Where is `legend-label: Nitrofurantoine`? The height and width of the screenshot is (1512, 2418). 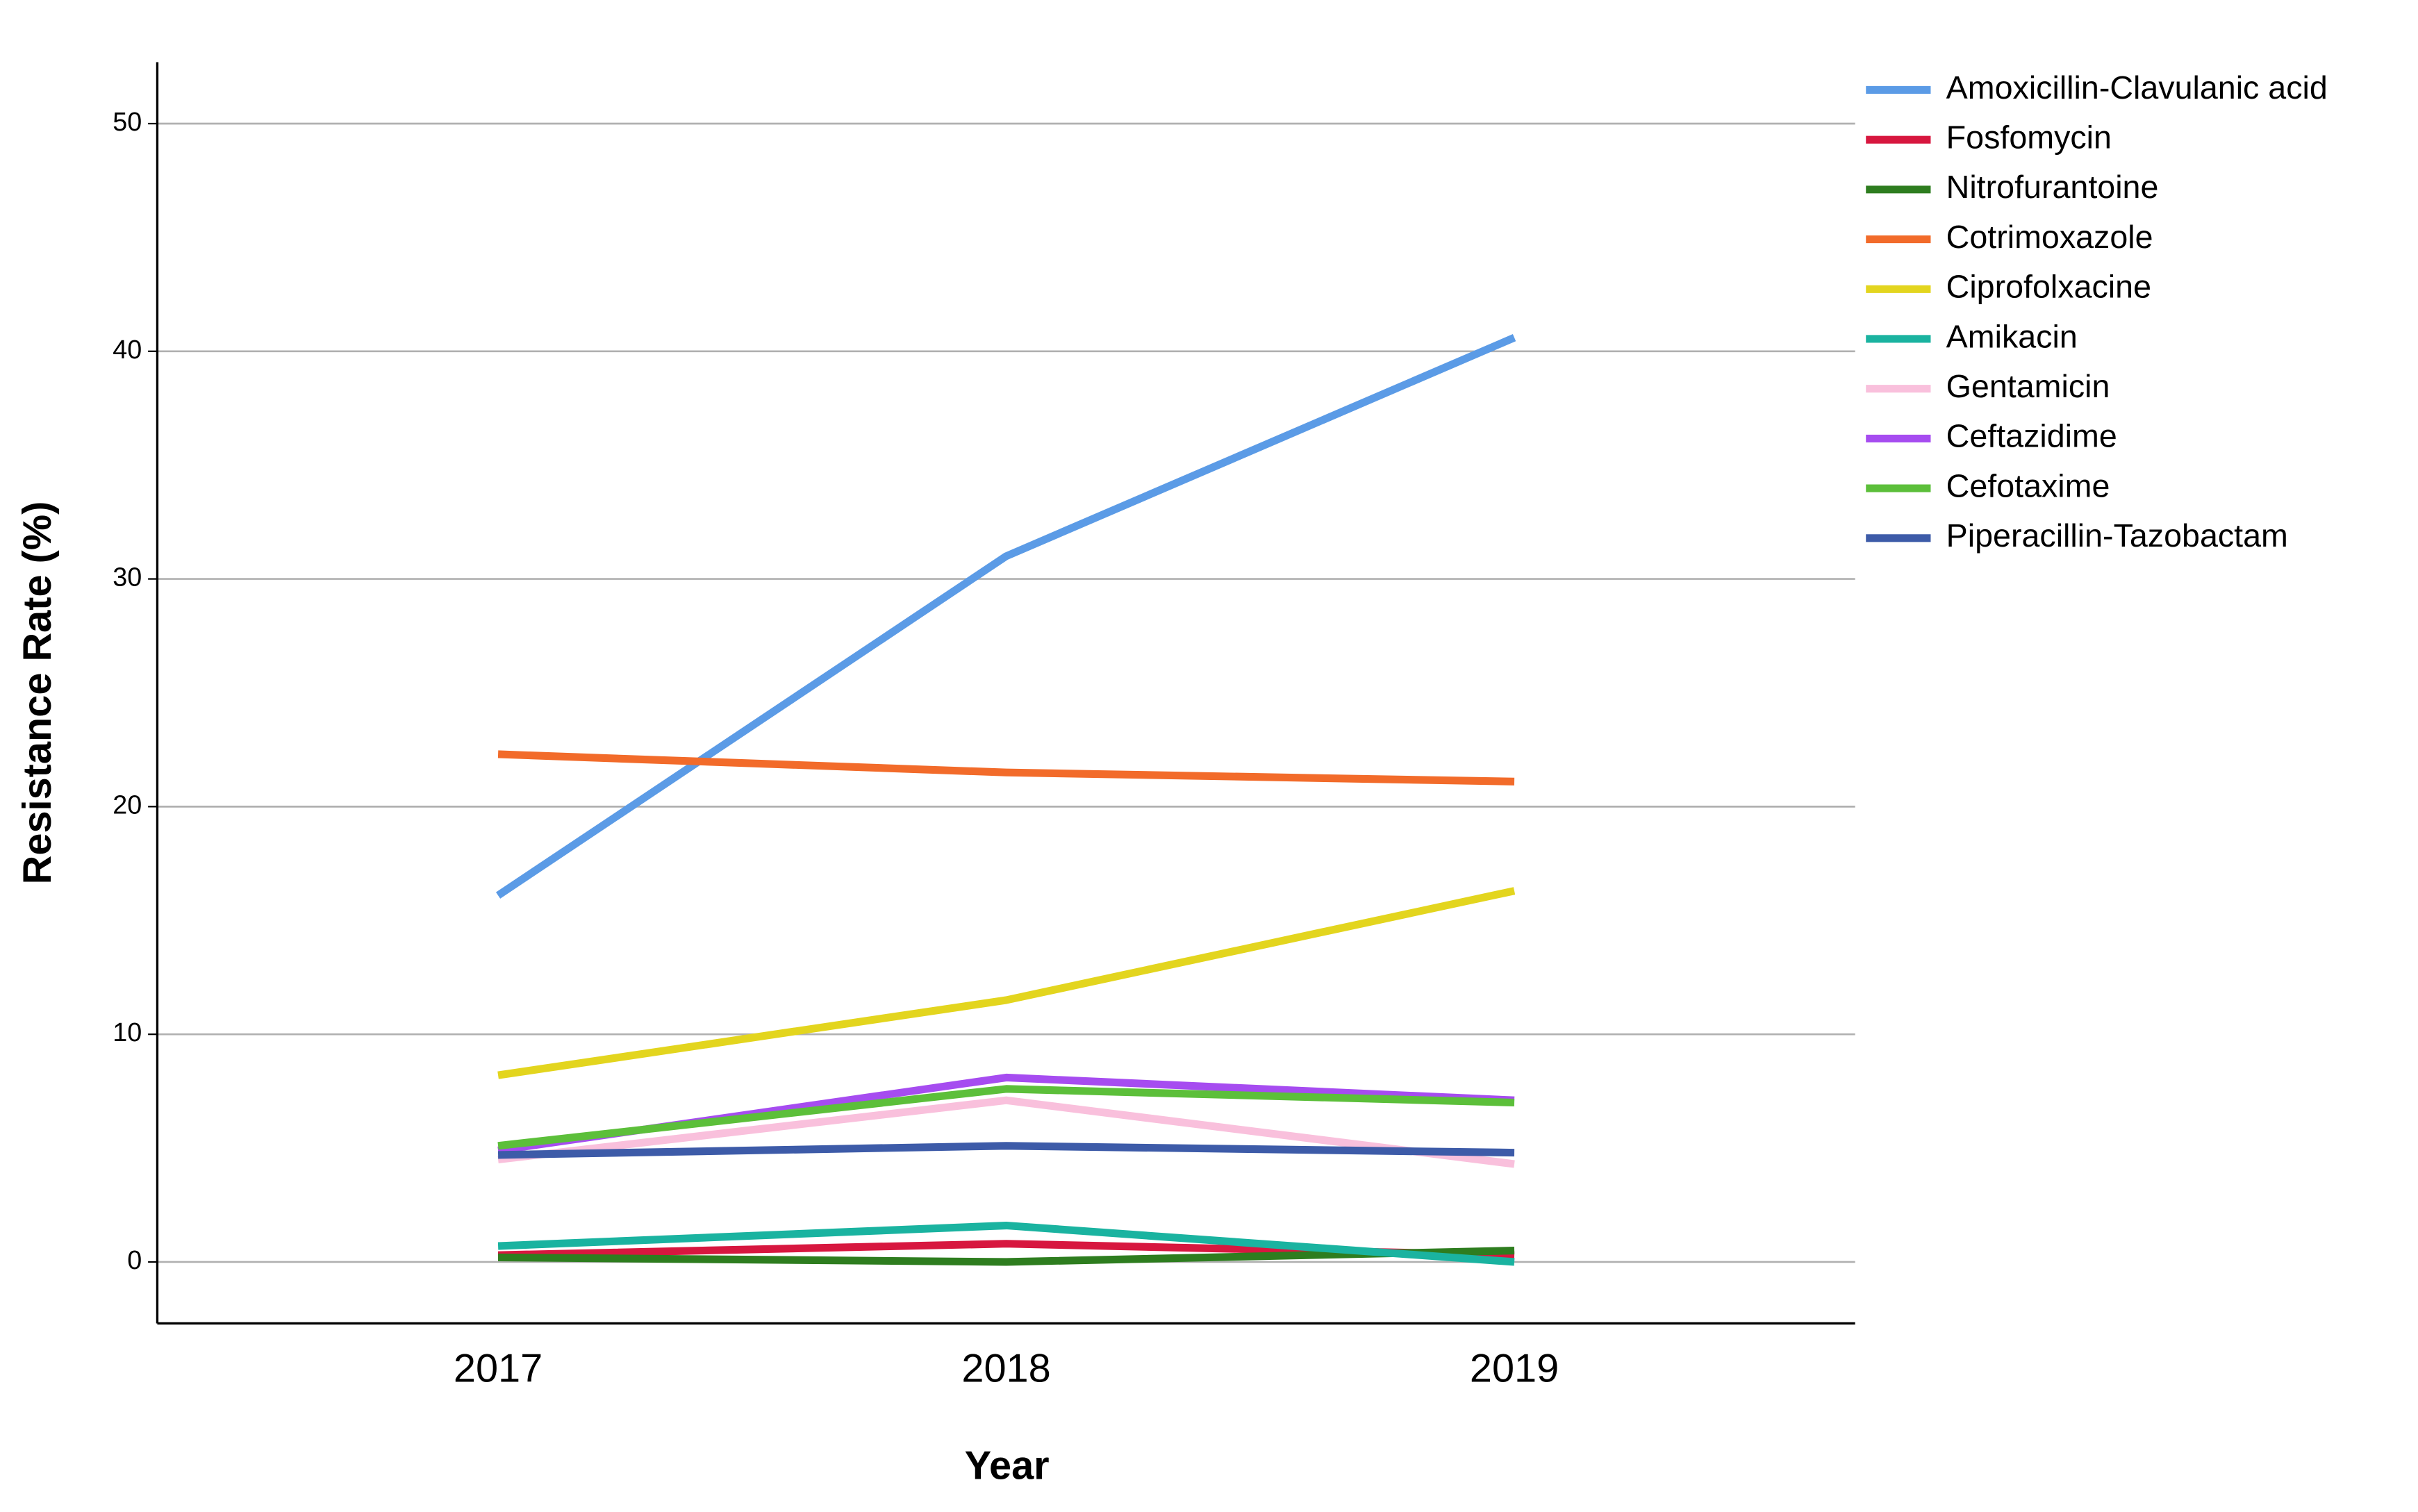
legend-label: Nitrofurantoine is located at coordinates (2052, 187).